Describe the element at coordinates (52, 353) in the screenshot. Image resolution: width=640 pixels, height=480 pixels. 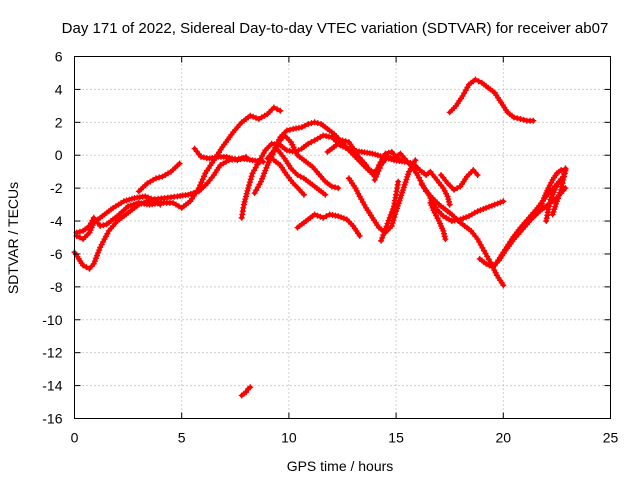
I see `y-tick-label: -12` at that location.